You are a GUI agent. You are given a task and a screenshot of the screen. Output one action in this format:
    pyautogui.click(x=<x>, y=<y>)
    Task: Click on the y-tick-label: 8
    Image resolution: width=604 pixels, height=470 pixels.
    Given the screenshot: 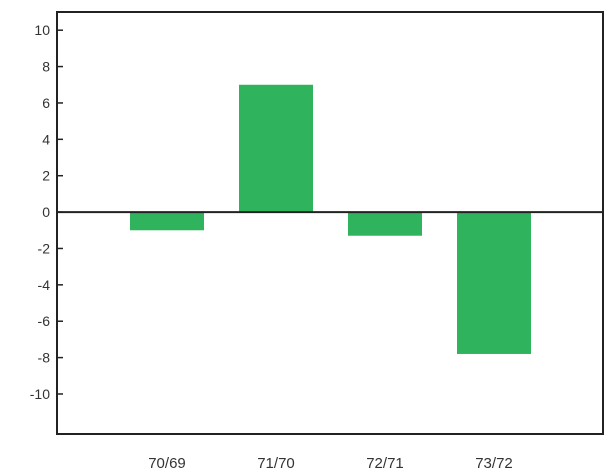 What is the action you would take?
    pyautogui.click(x=46, y=67)
    